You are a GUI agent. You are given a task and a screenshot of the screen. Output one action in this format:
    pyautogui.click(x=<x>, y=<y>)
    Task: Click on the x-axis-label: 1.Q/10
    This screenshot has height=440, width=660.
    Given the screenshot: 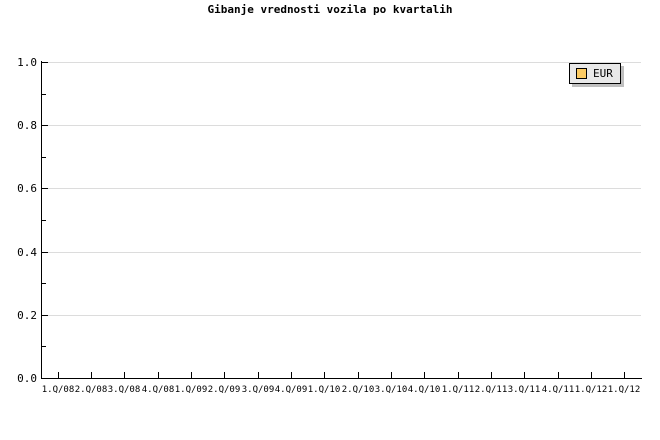 What is the action you would take?
    pyautogui.click(x=324, y=390)
    